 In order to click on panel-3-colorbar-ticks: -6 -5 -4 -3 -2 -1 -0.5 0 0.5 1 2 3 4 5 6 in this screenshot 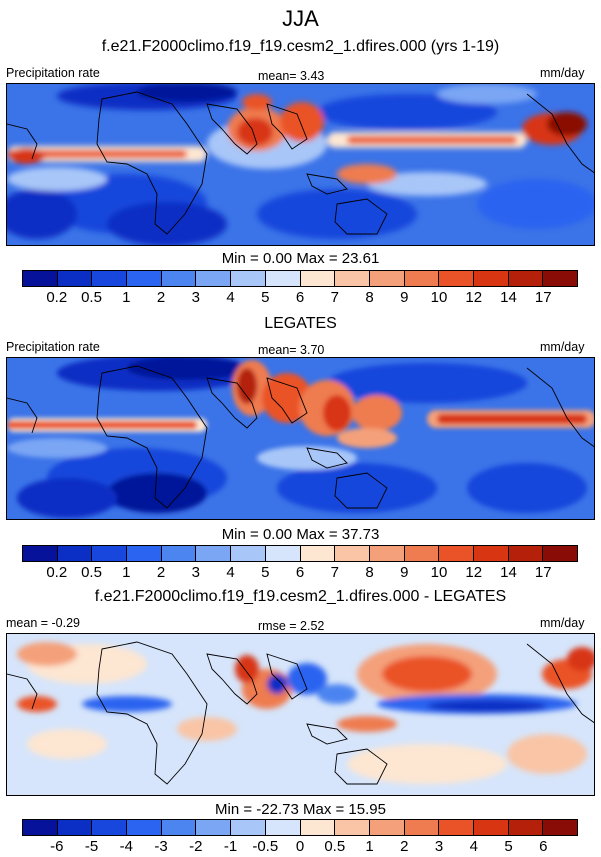, I will do `click(300, 847)`.